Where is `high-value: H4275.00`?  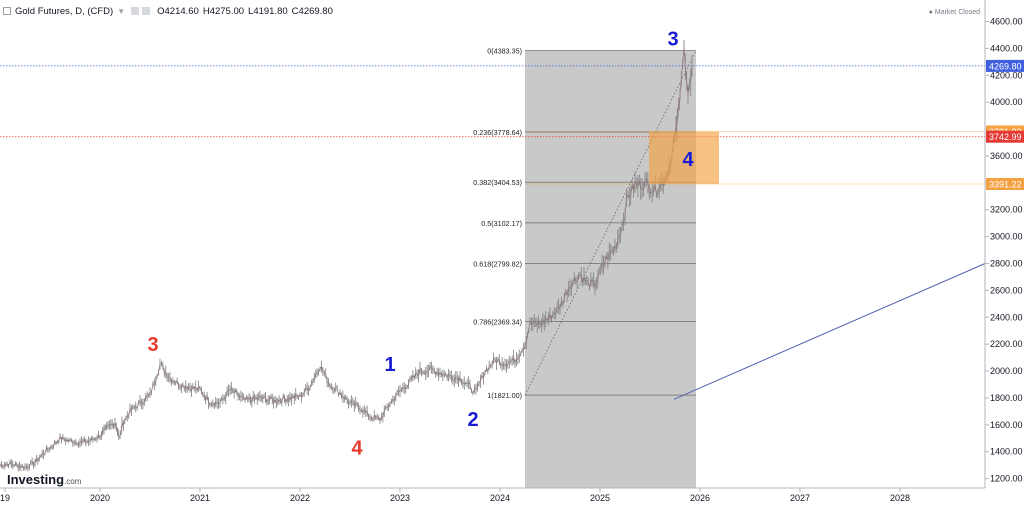
high-value: H4275.00 is located at coordinates (223, 11).